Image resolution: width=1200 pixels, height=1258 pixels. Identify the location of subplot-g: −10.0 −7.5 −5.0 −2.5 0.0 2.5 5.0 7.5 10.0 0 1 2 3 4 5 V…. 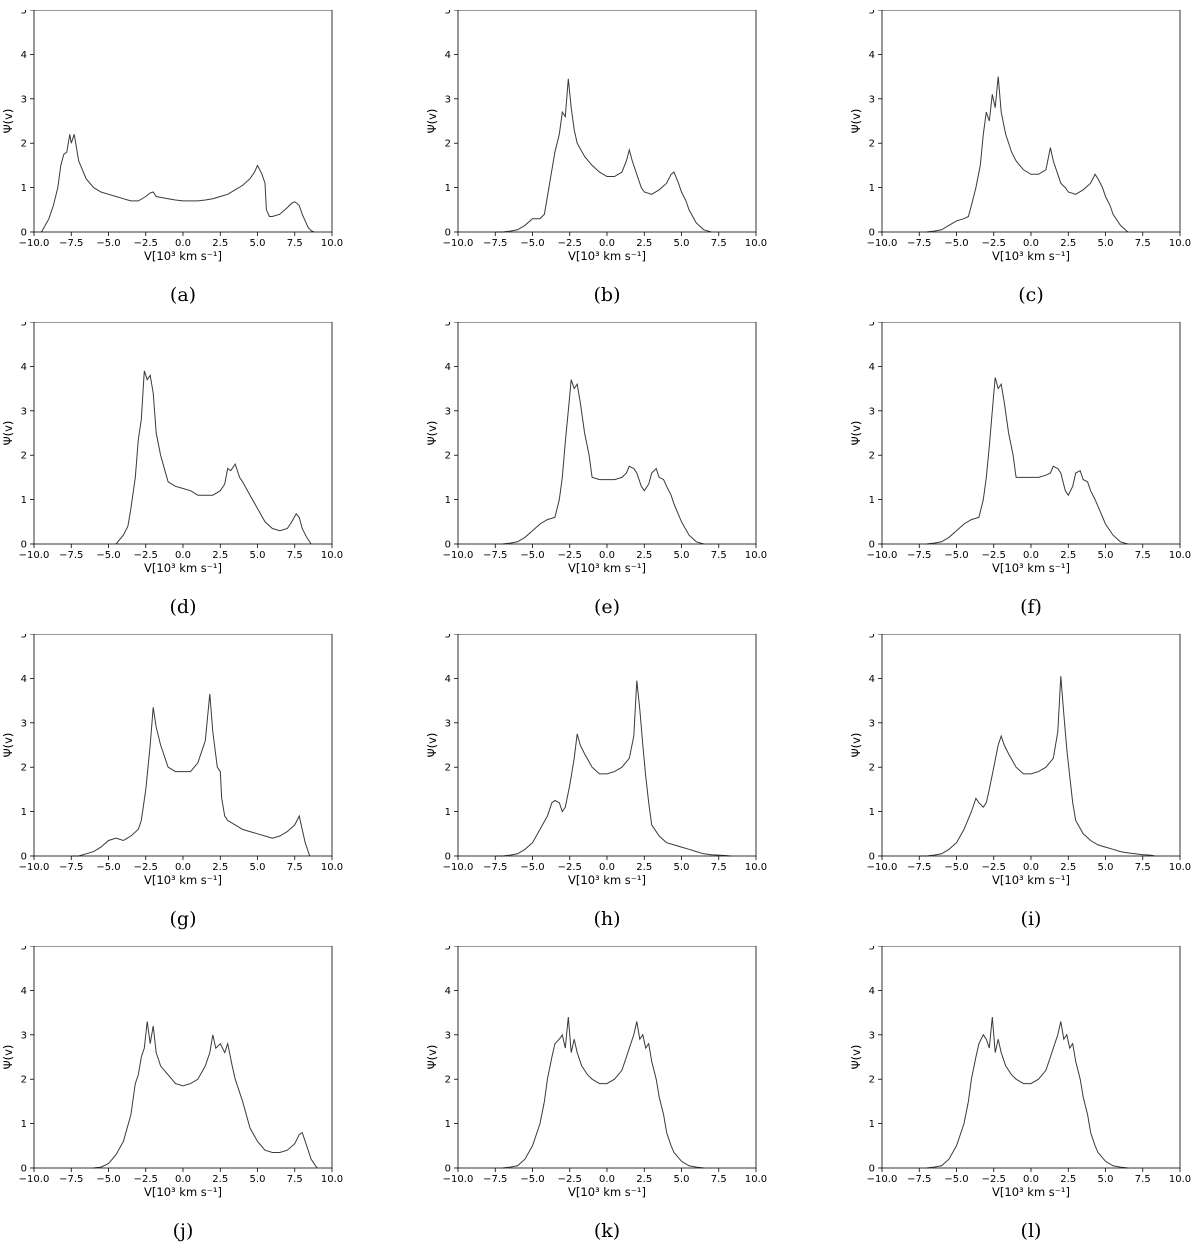
(197, 790).